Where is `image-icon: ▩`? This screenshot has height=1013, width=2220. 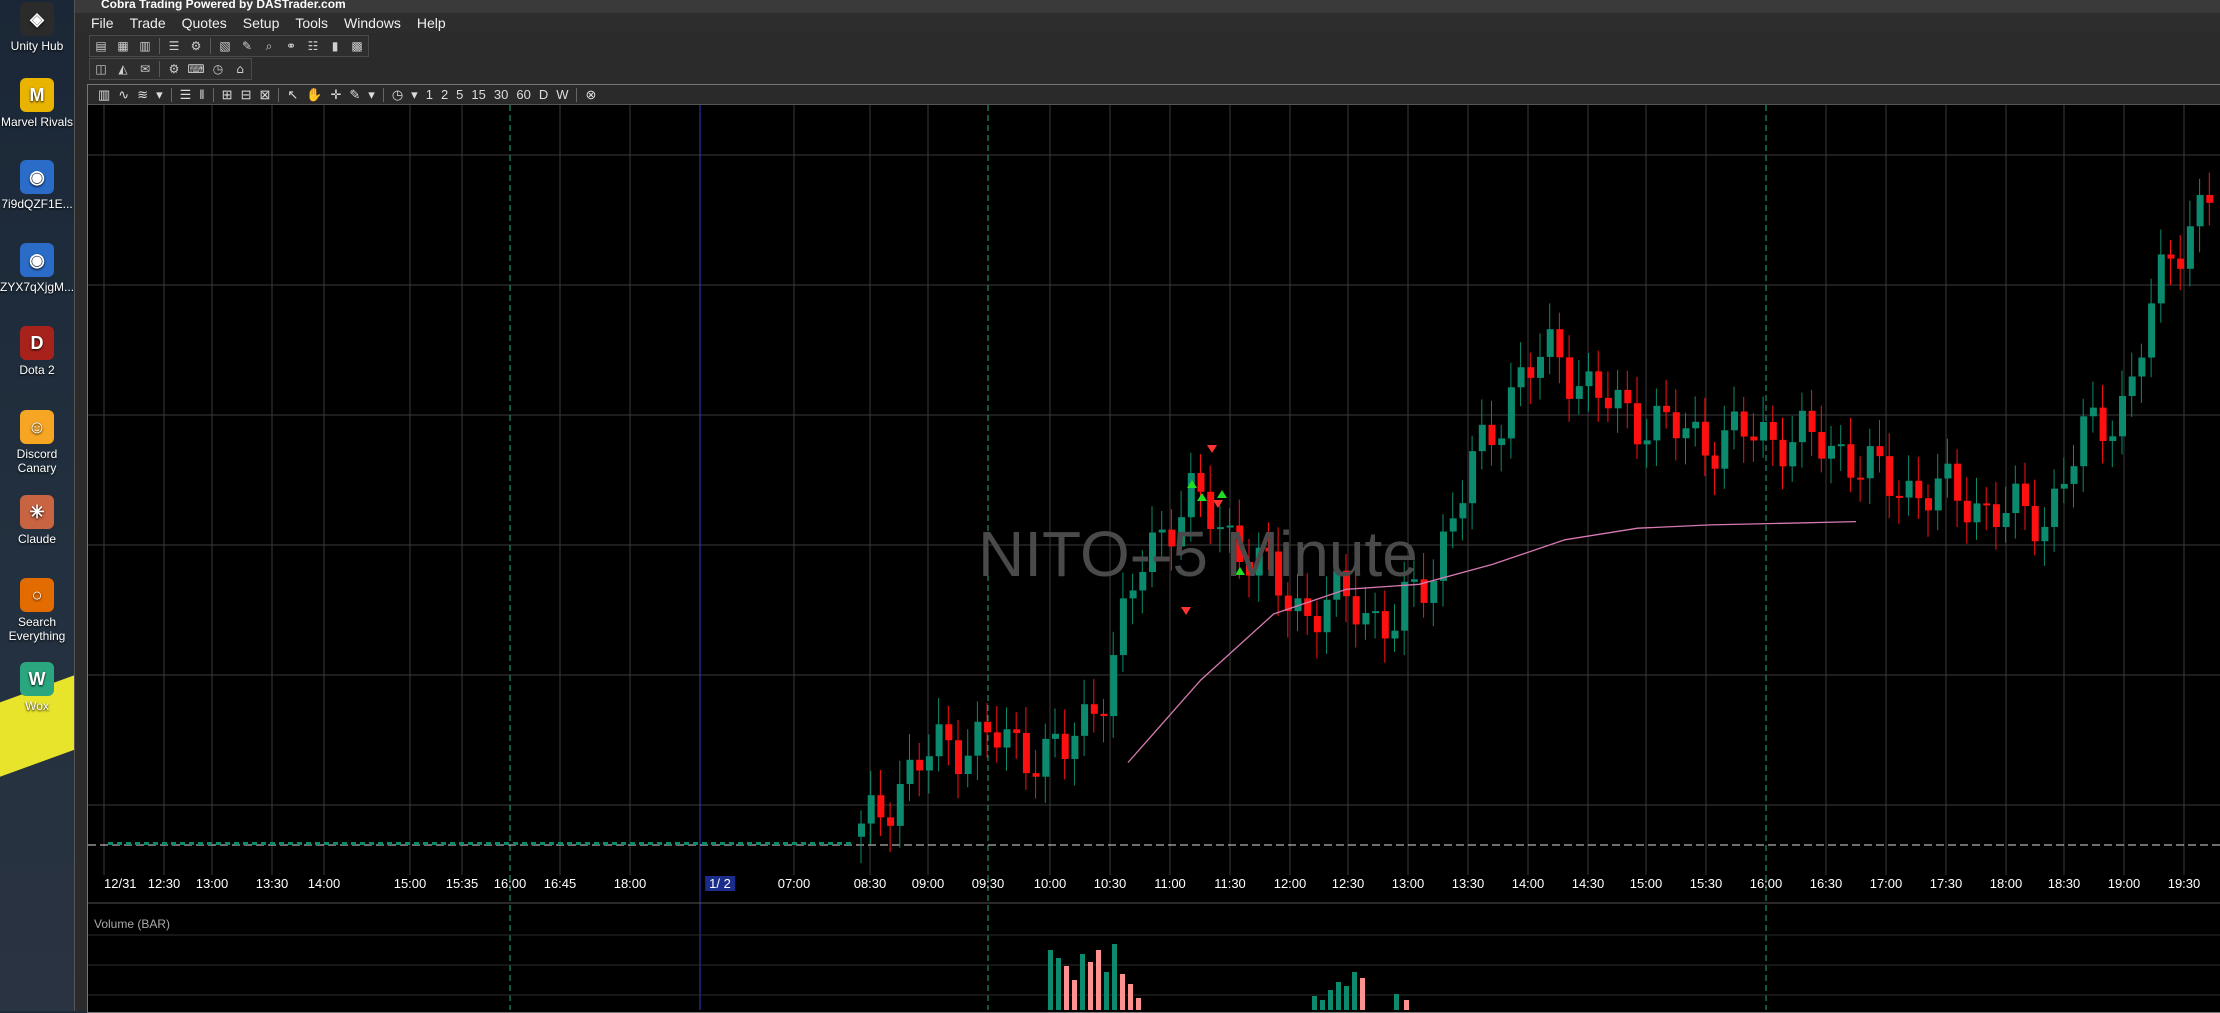 image-icon: ▩ is located at coordinates (357, 46).